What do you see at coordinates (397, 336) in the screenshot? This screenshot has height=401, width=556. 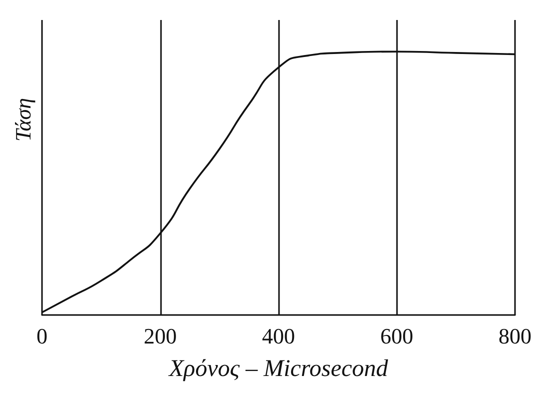 I see `x-tick-label: 600` at bounding box center [397, 336].